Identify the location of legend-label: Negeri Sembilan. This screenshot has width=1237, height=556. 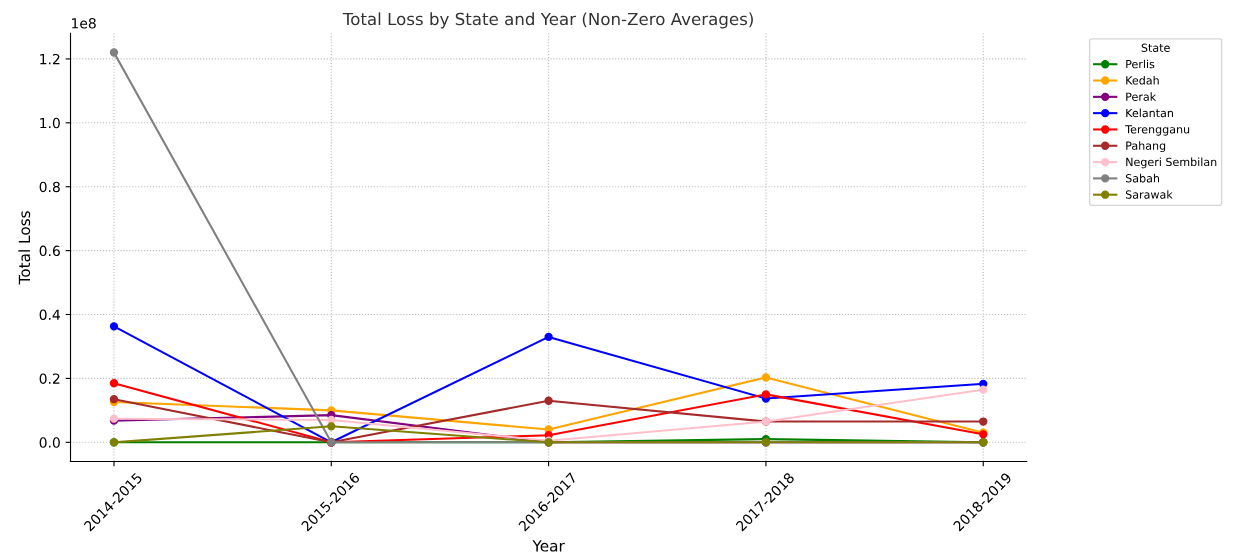
(1171, 163).